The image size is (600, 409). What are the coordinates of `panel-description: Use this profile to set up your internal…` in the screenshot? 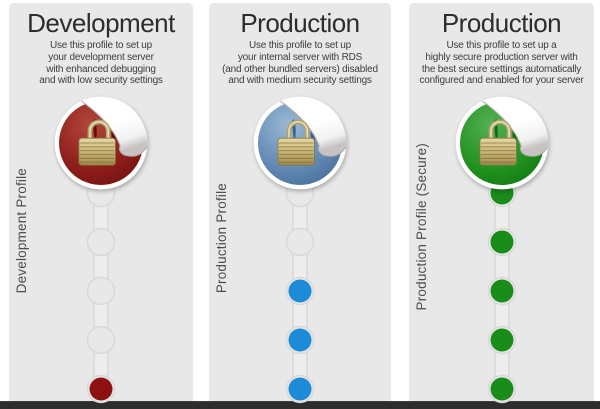 It's located at (300, 63).